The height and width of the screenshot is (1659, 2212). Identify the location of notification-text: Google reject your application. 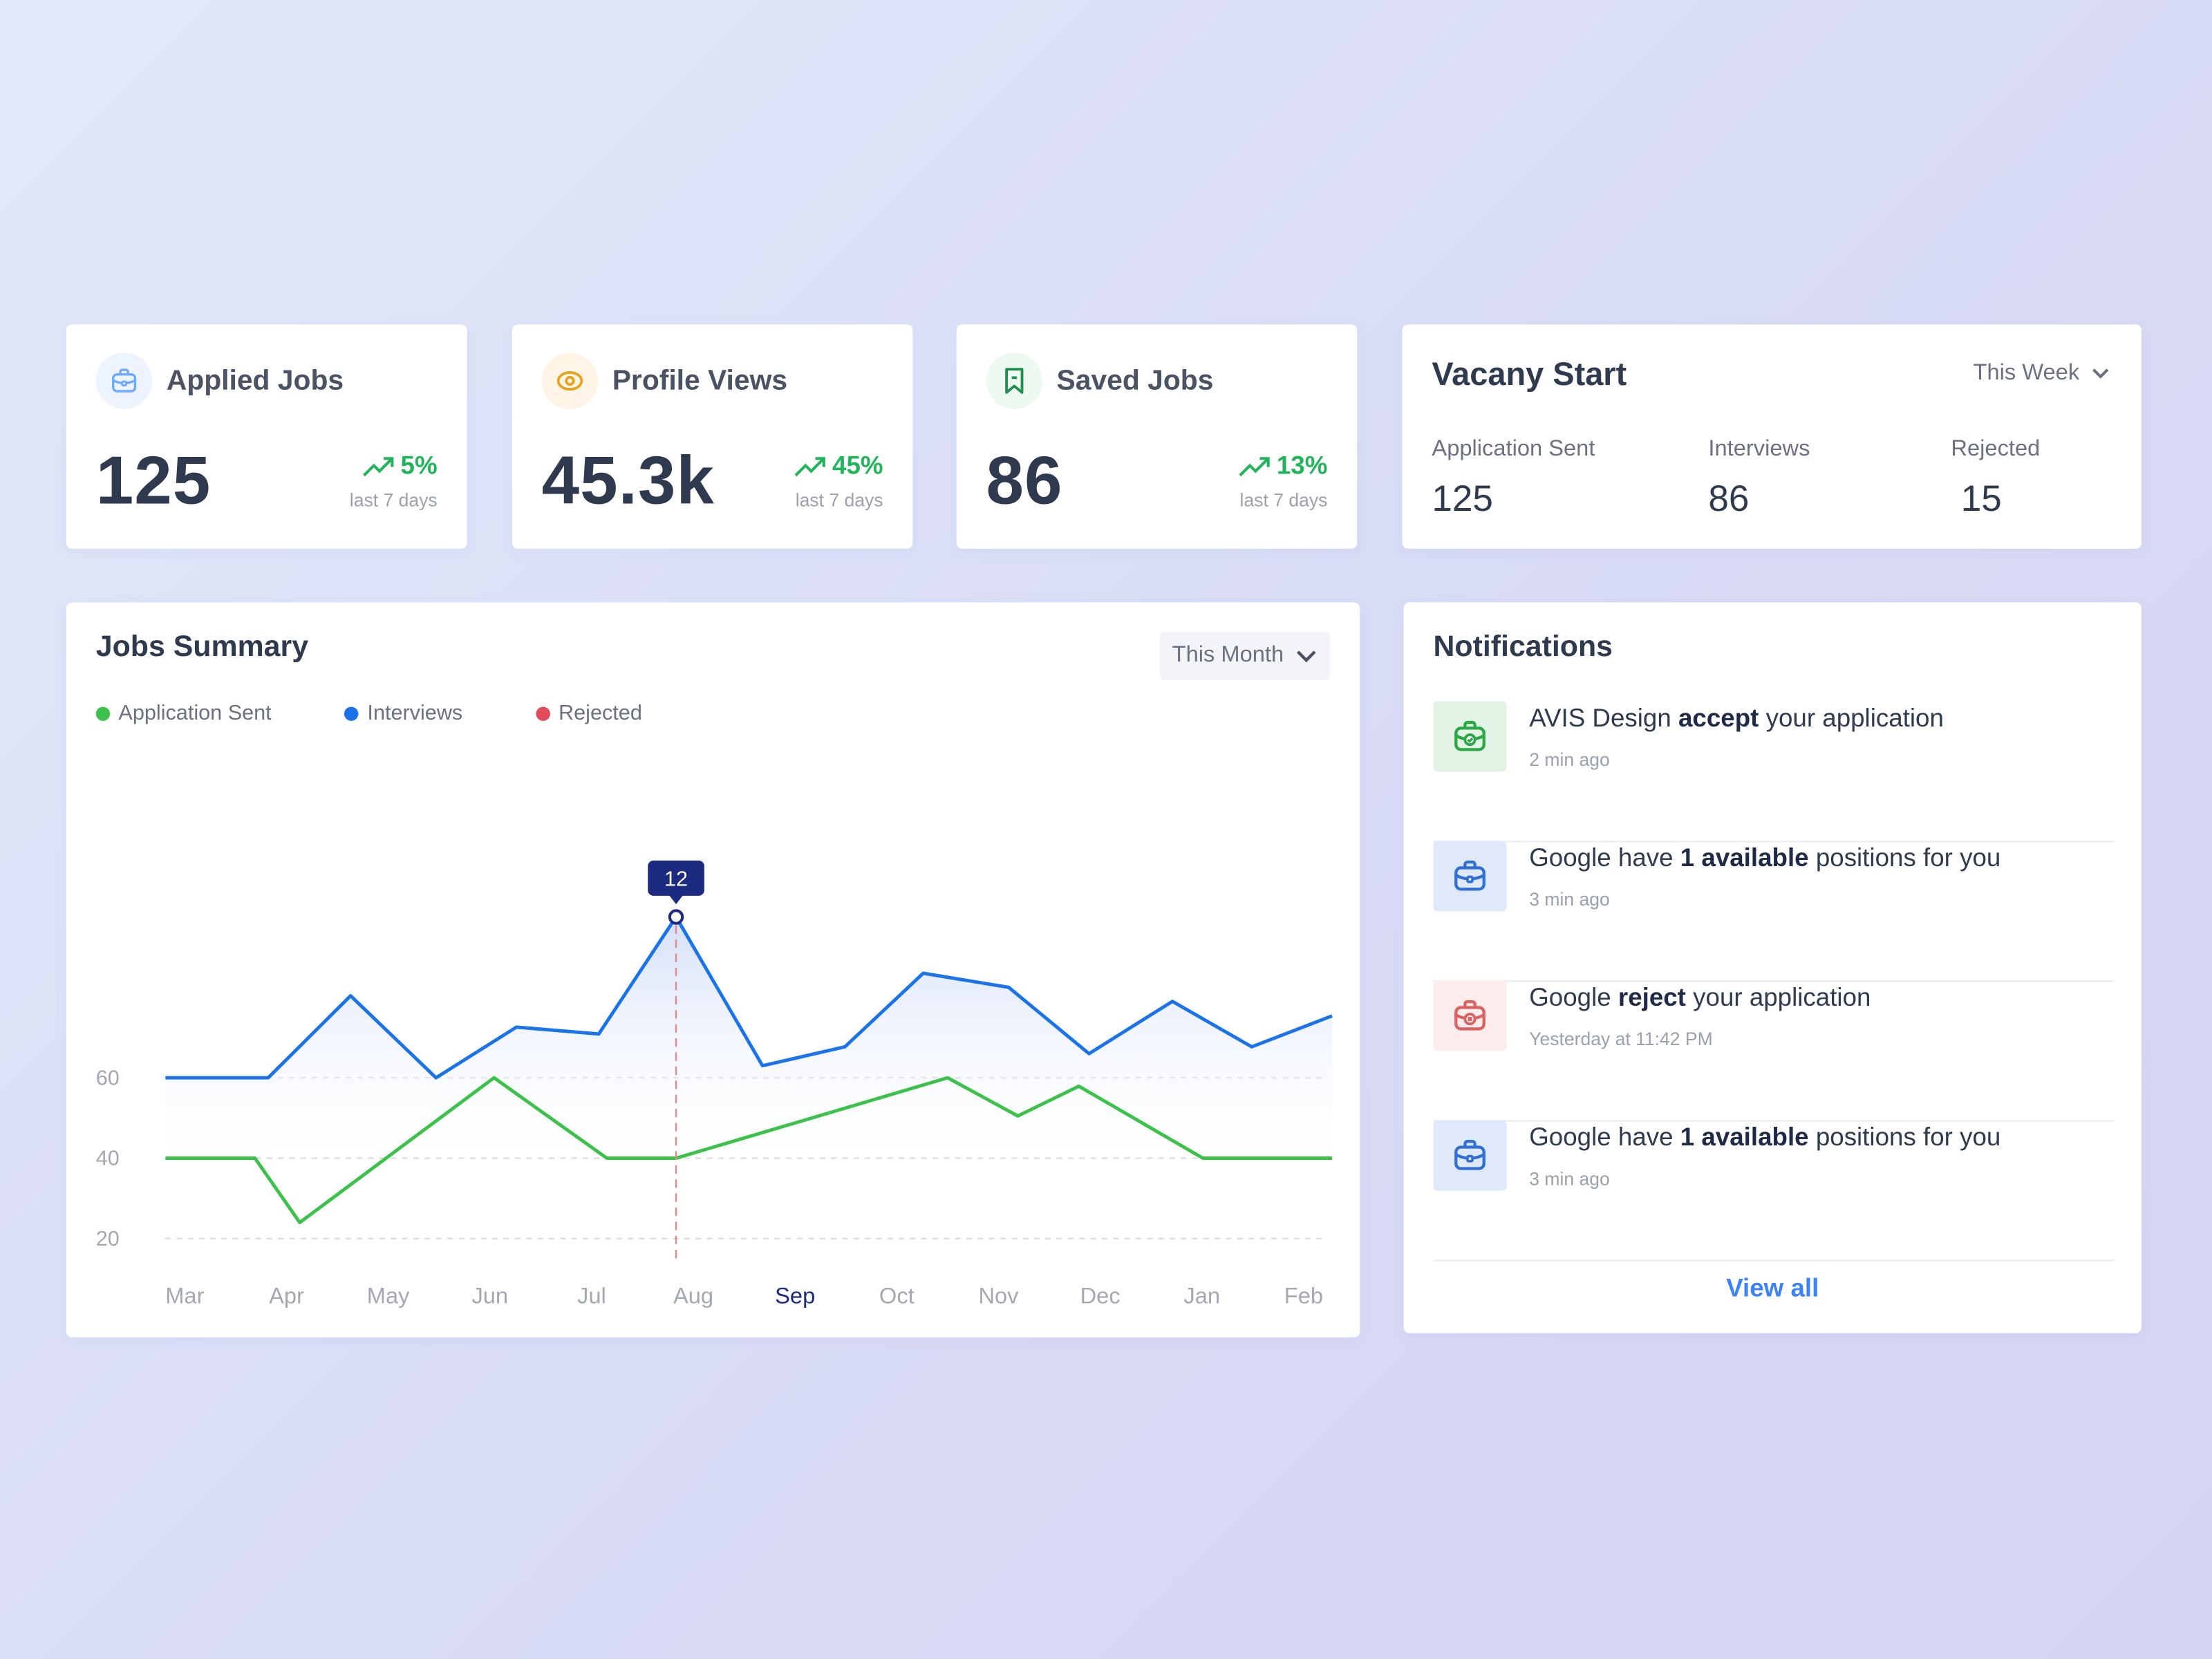
(1700, 998).